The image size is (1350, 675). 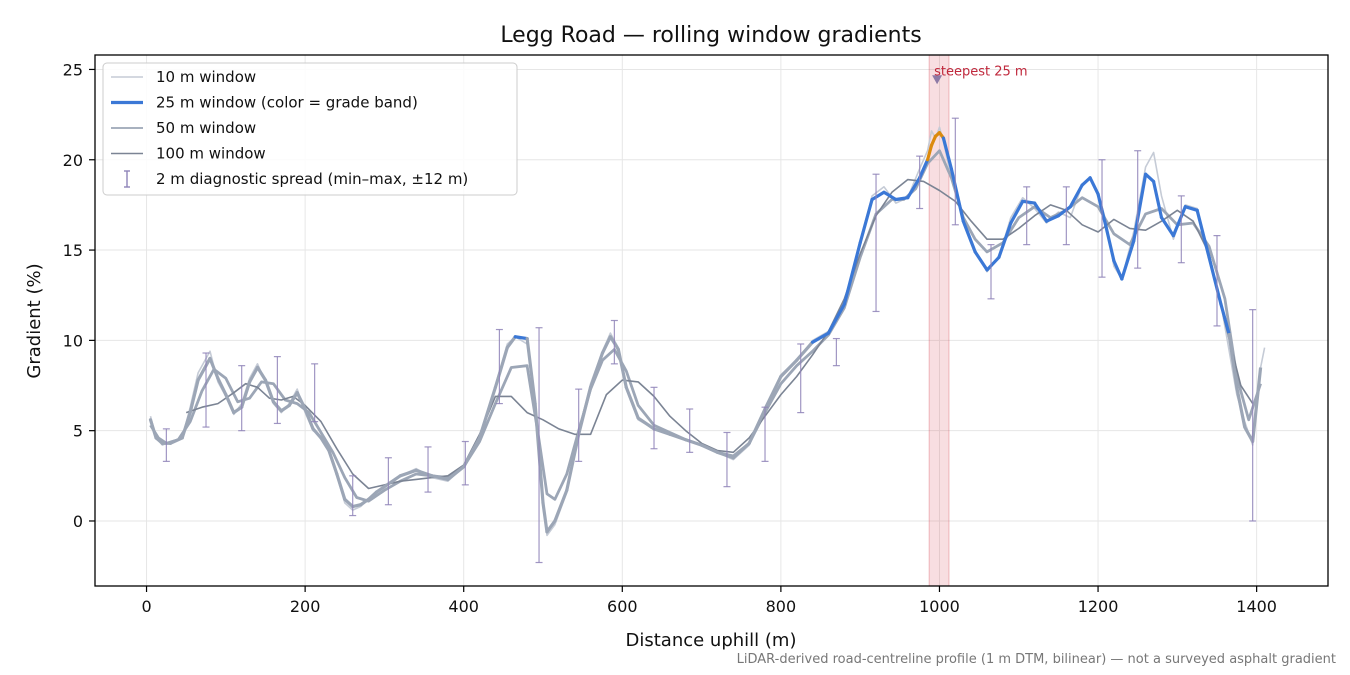 I want to click on legend-error-bars: 2 m diagnostic spread (min–max, ±12 m), so click(x=296, y=179).